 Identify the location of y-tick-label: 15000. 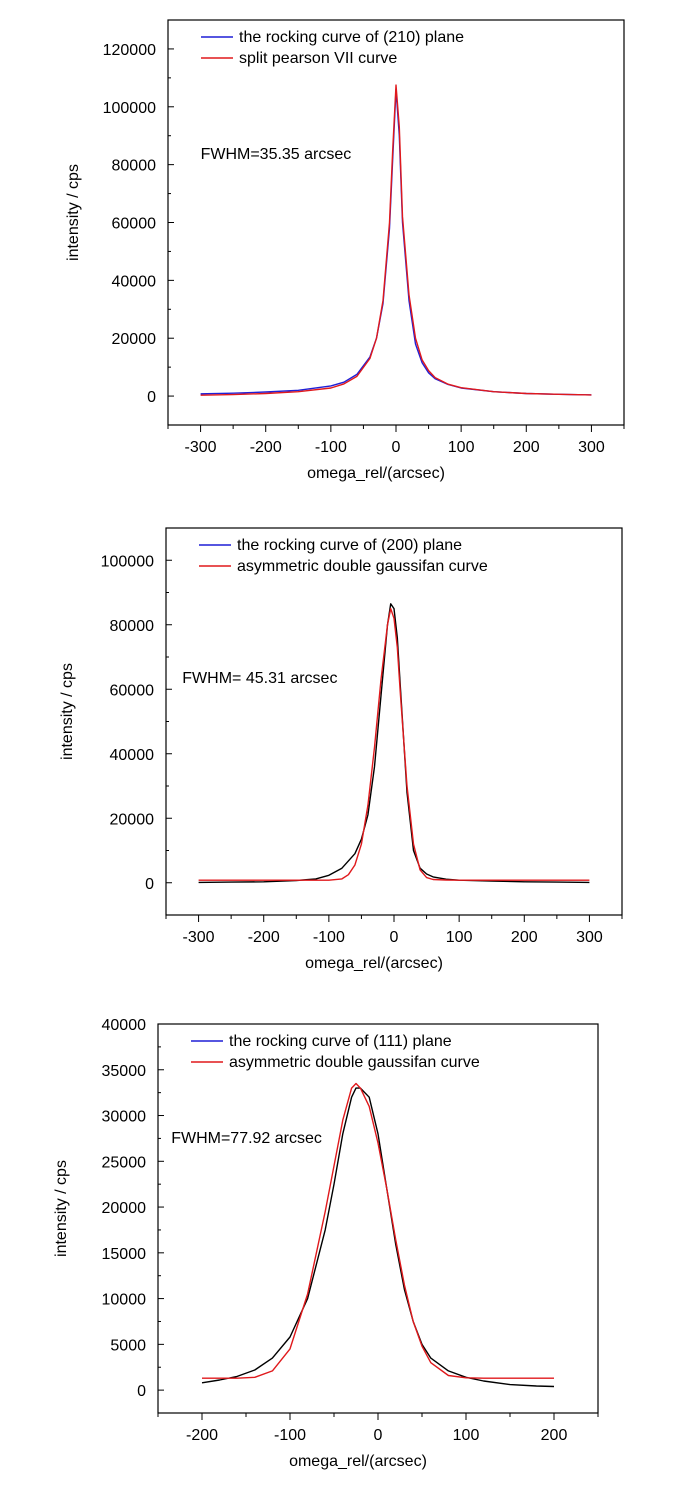
(124, 1254).